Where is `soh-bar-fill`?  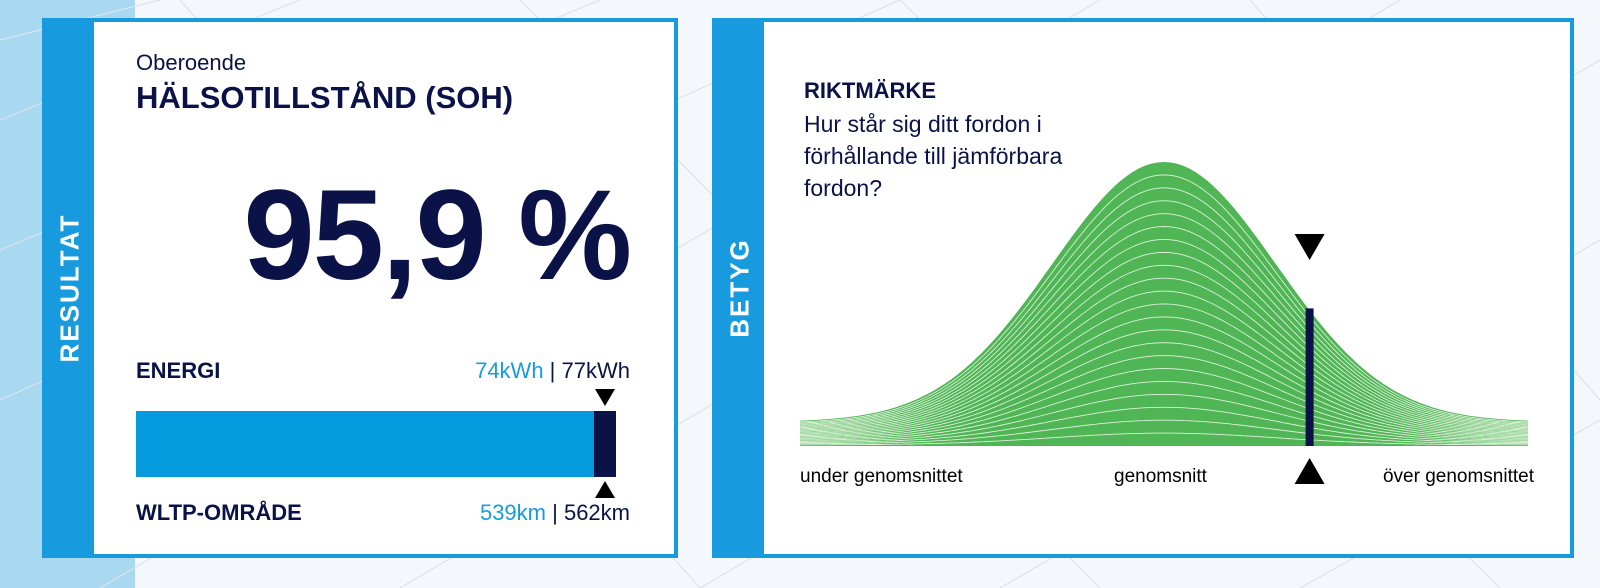
soh-bar-fill is located at coordinates (365, 444).